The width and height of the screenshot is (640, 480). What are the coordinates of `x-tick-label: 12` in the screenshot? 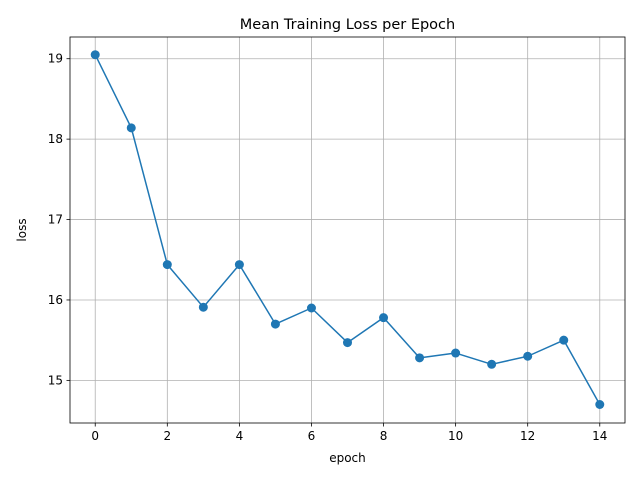 It's located at (527, 436).